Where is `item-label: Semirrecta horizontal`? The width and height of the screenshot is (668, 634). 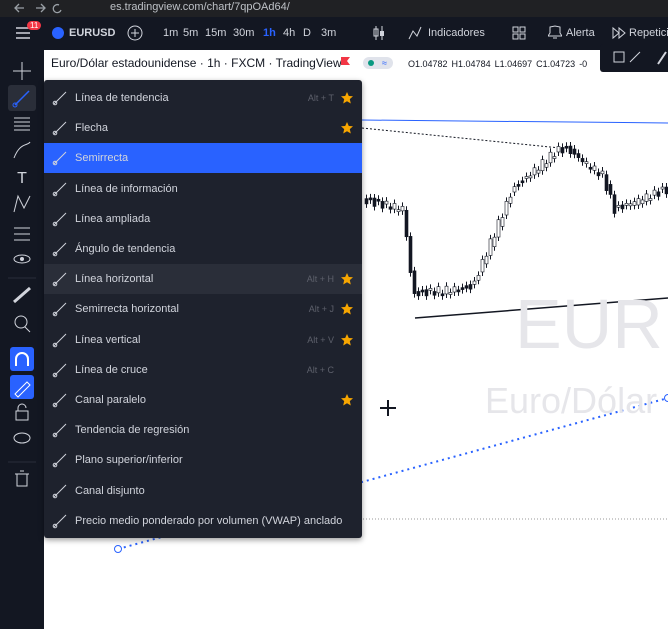
item-label: Semirrecta horizontal is located at coordinates (127, 309).